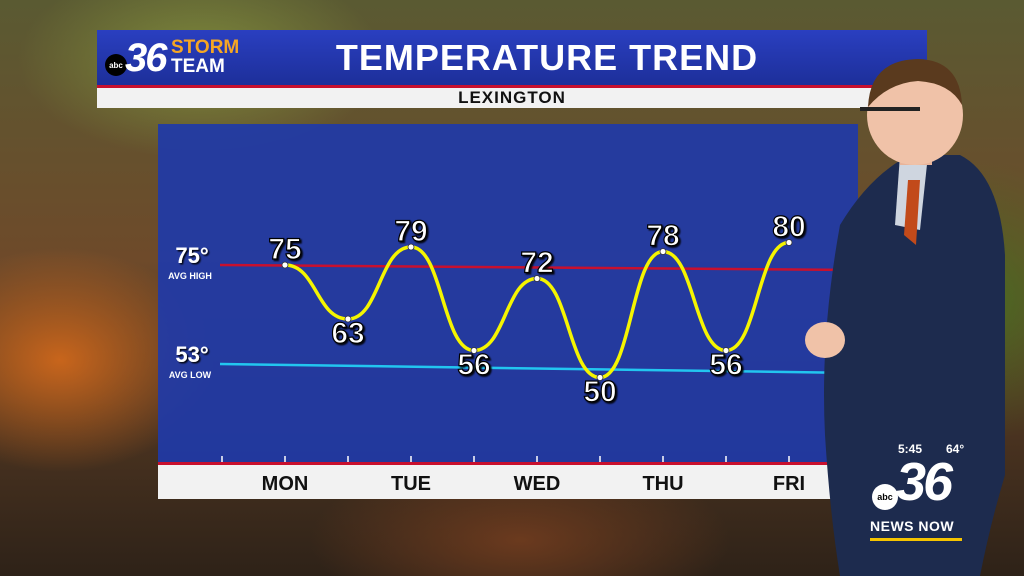 Image resolution: width=1024 pixels, height=576 pixels. What do you see at coordinates (508, 482) in the screenshot?
I see `x-axis-bar` at bounding box center [508, 482].